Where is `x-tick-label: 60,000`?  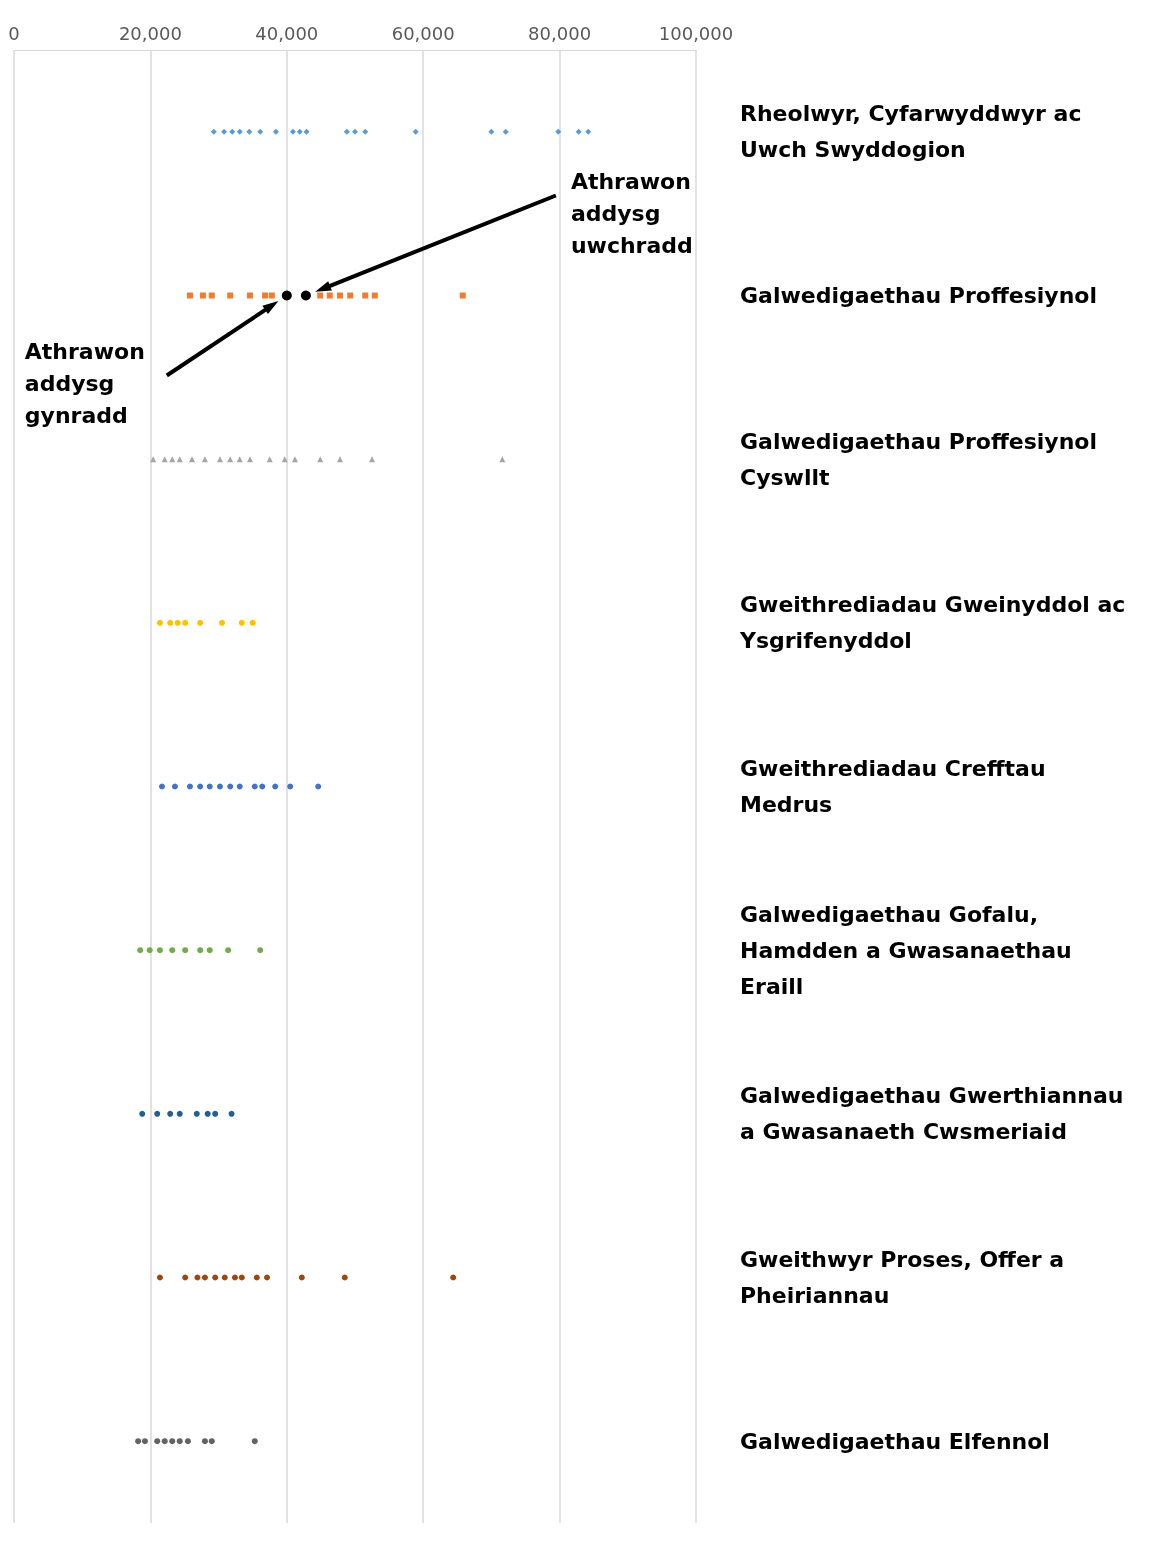
x-tick-label: 60,000 is located at coordinates (423, 33).